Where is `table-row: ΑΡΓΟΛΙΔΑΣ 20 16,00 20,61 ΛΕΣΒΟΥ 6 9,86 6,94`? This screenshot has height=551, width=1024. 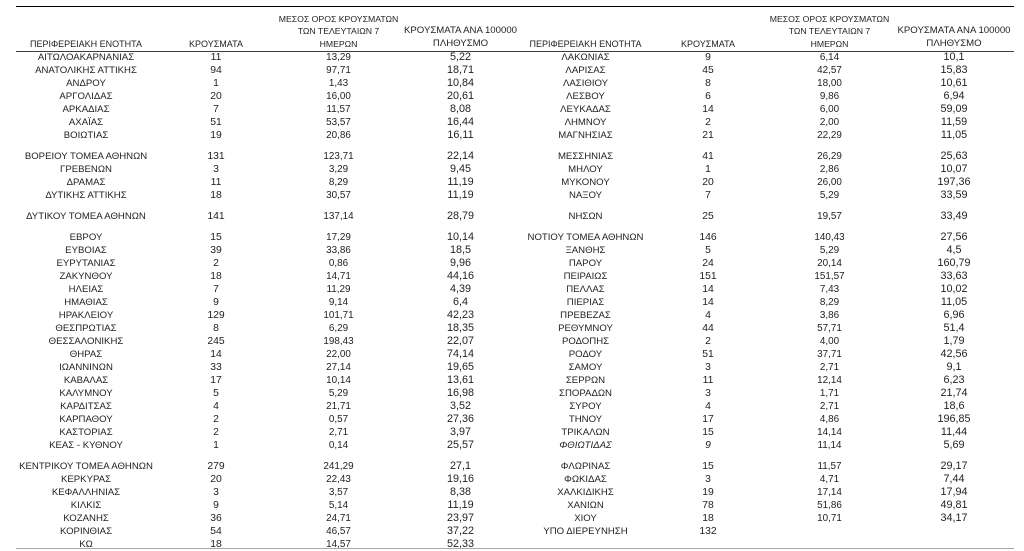
table-row: ΑΡΓΟΛΙΔΑΣ 20 16,00 20,61 ΛΕΣΒΟΥ 6 9,86 6,94 is located at coordinates (515, 96).